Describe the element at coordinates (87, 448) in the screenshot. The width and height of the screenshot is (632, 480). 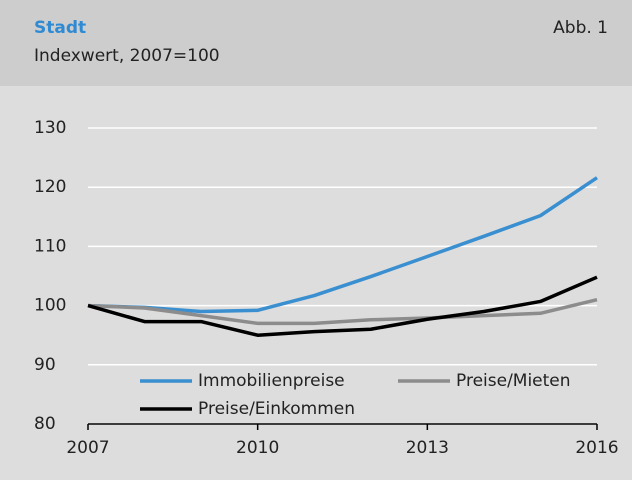
I see `x-tick-label: 2007` at that location.